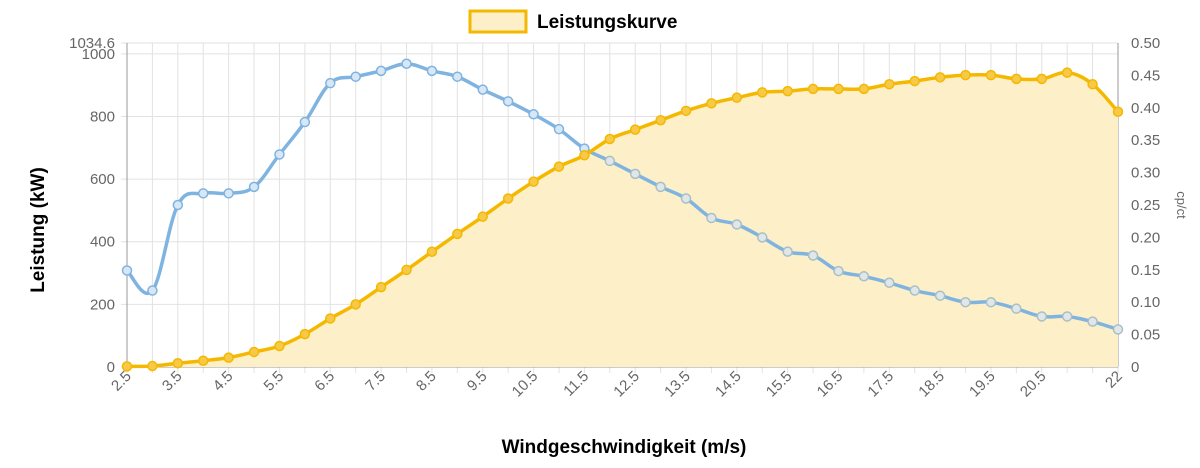  I want to click on x-tick-label: 15.5, so click(779, 384).